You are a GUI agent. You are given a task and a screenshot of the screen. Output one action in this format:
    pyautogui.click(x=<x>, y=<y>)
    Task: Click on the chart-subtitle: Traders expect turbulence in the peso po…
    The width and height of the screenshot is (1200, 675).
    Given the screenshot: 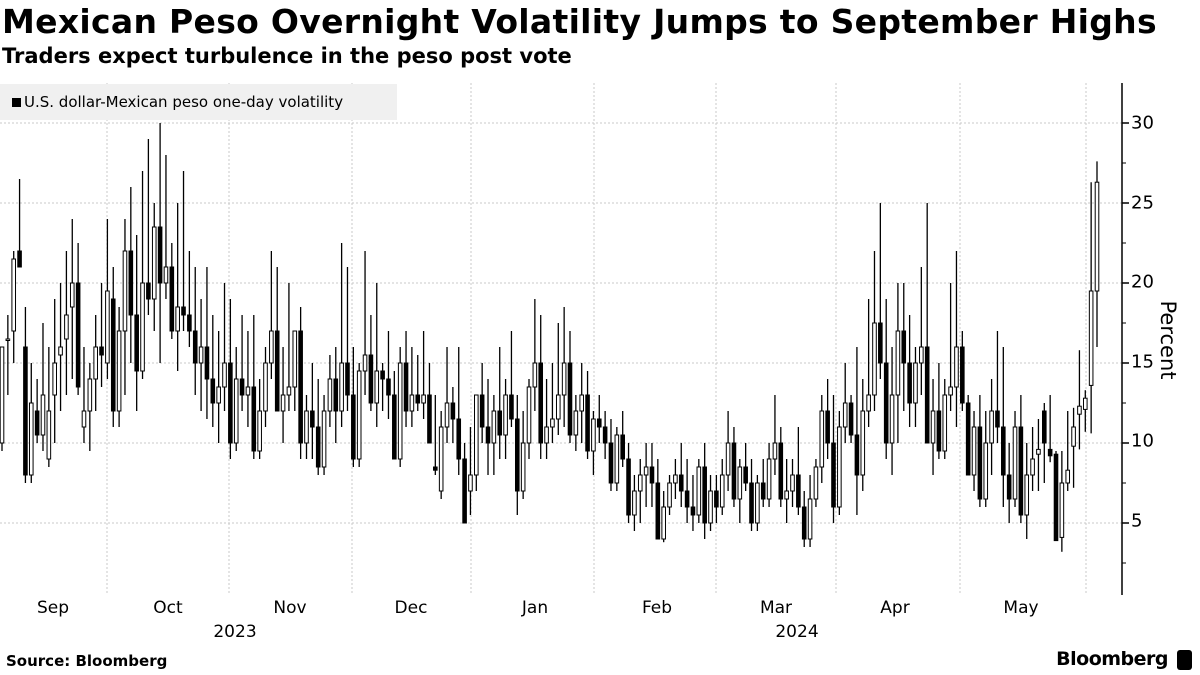 What is the action you would take?
    pyautogui.click(x=287, y=56)
    